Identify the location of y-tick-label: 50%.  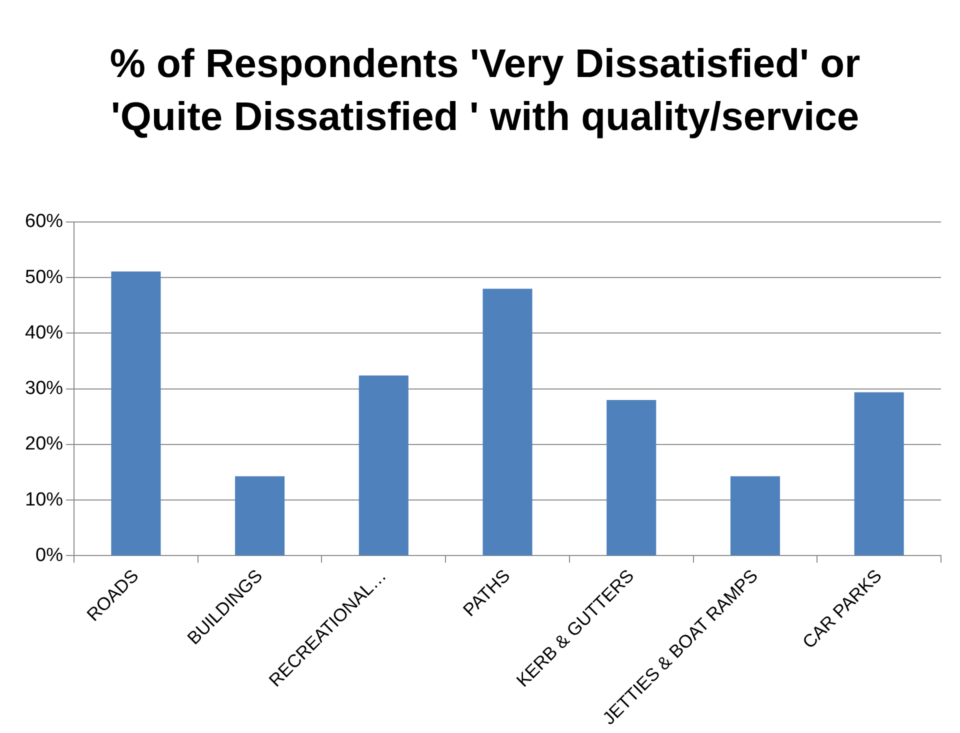
(44, 277).